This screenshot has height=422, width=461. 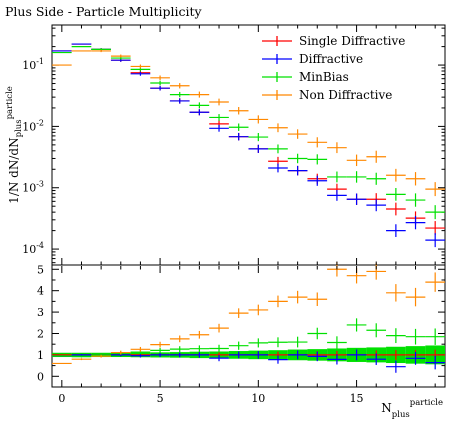 I want to click on ratio-y-tick-label: 1, so click(x=40, y=355).